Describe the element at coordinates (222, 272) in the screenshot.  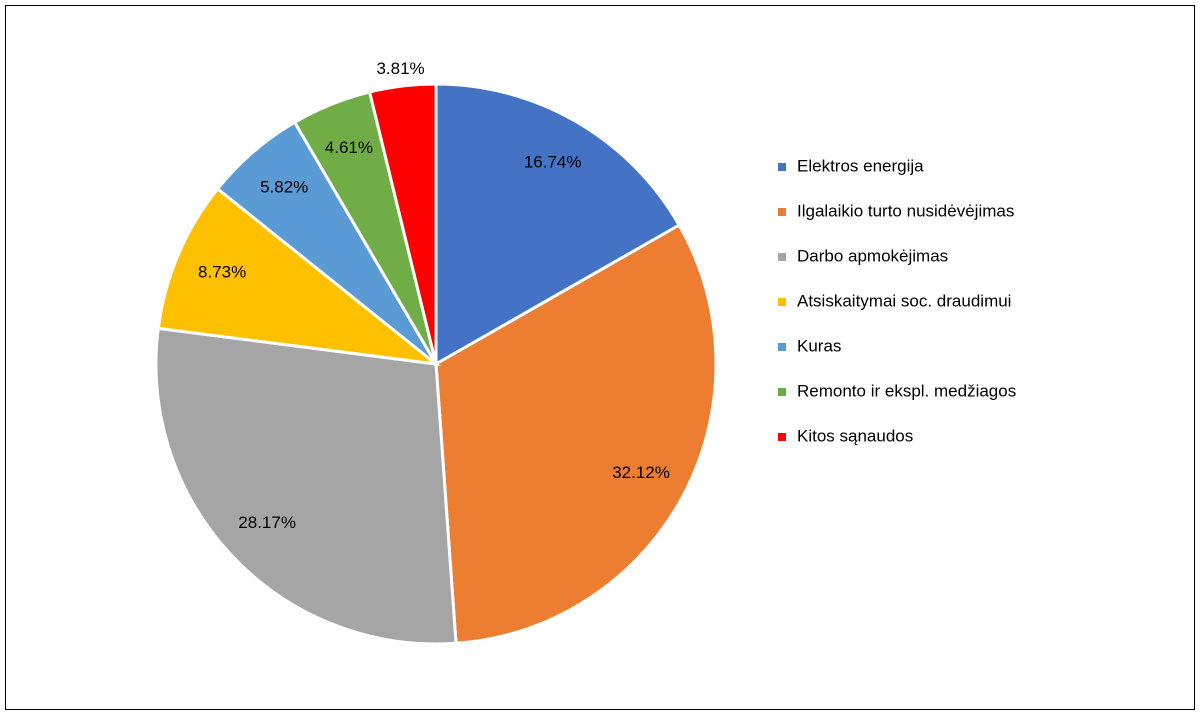
I see `data-label: 8.73%` at that location.